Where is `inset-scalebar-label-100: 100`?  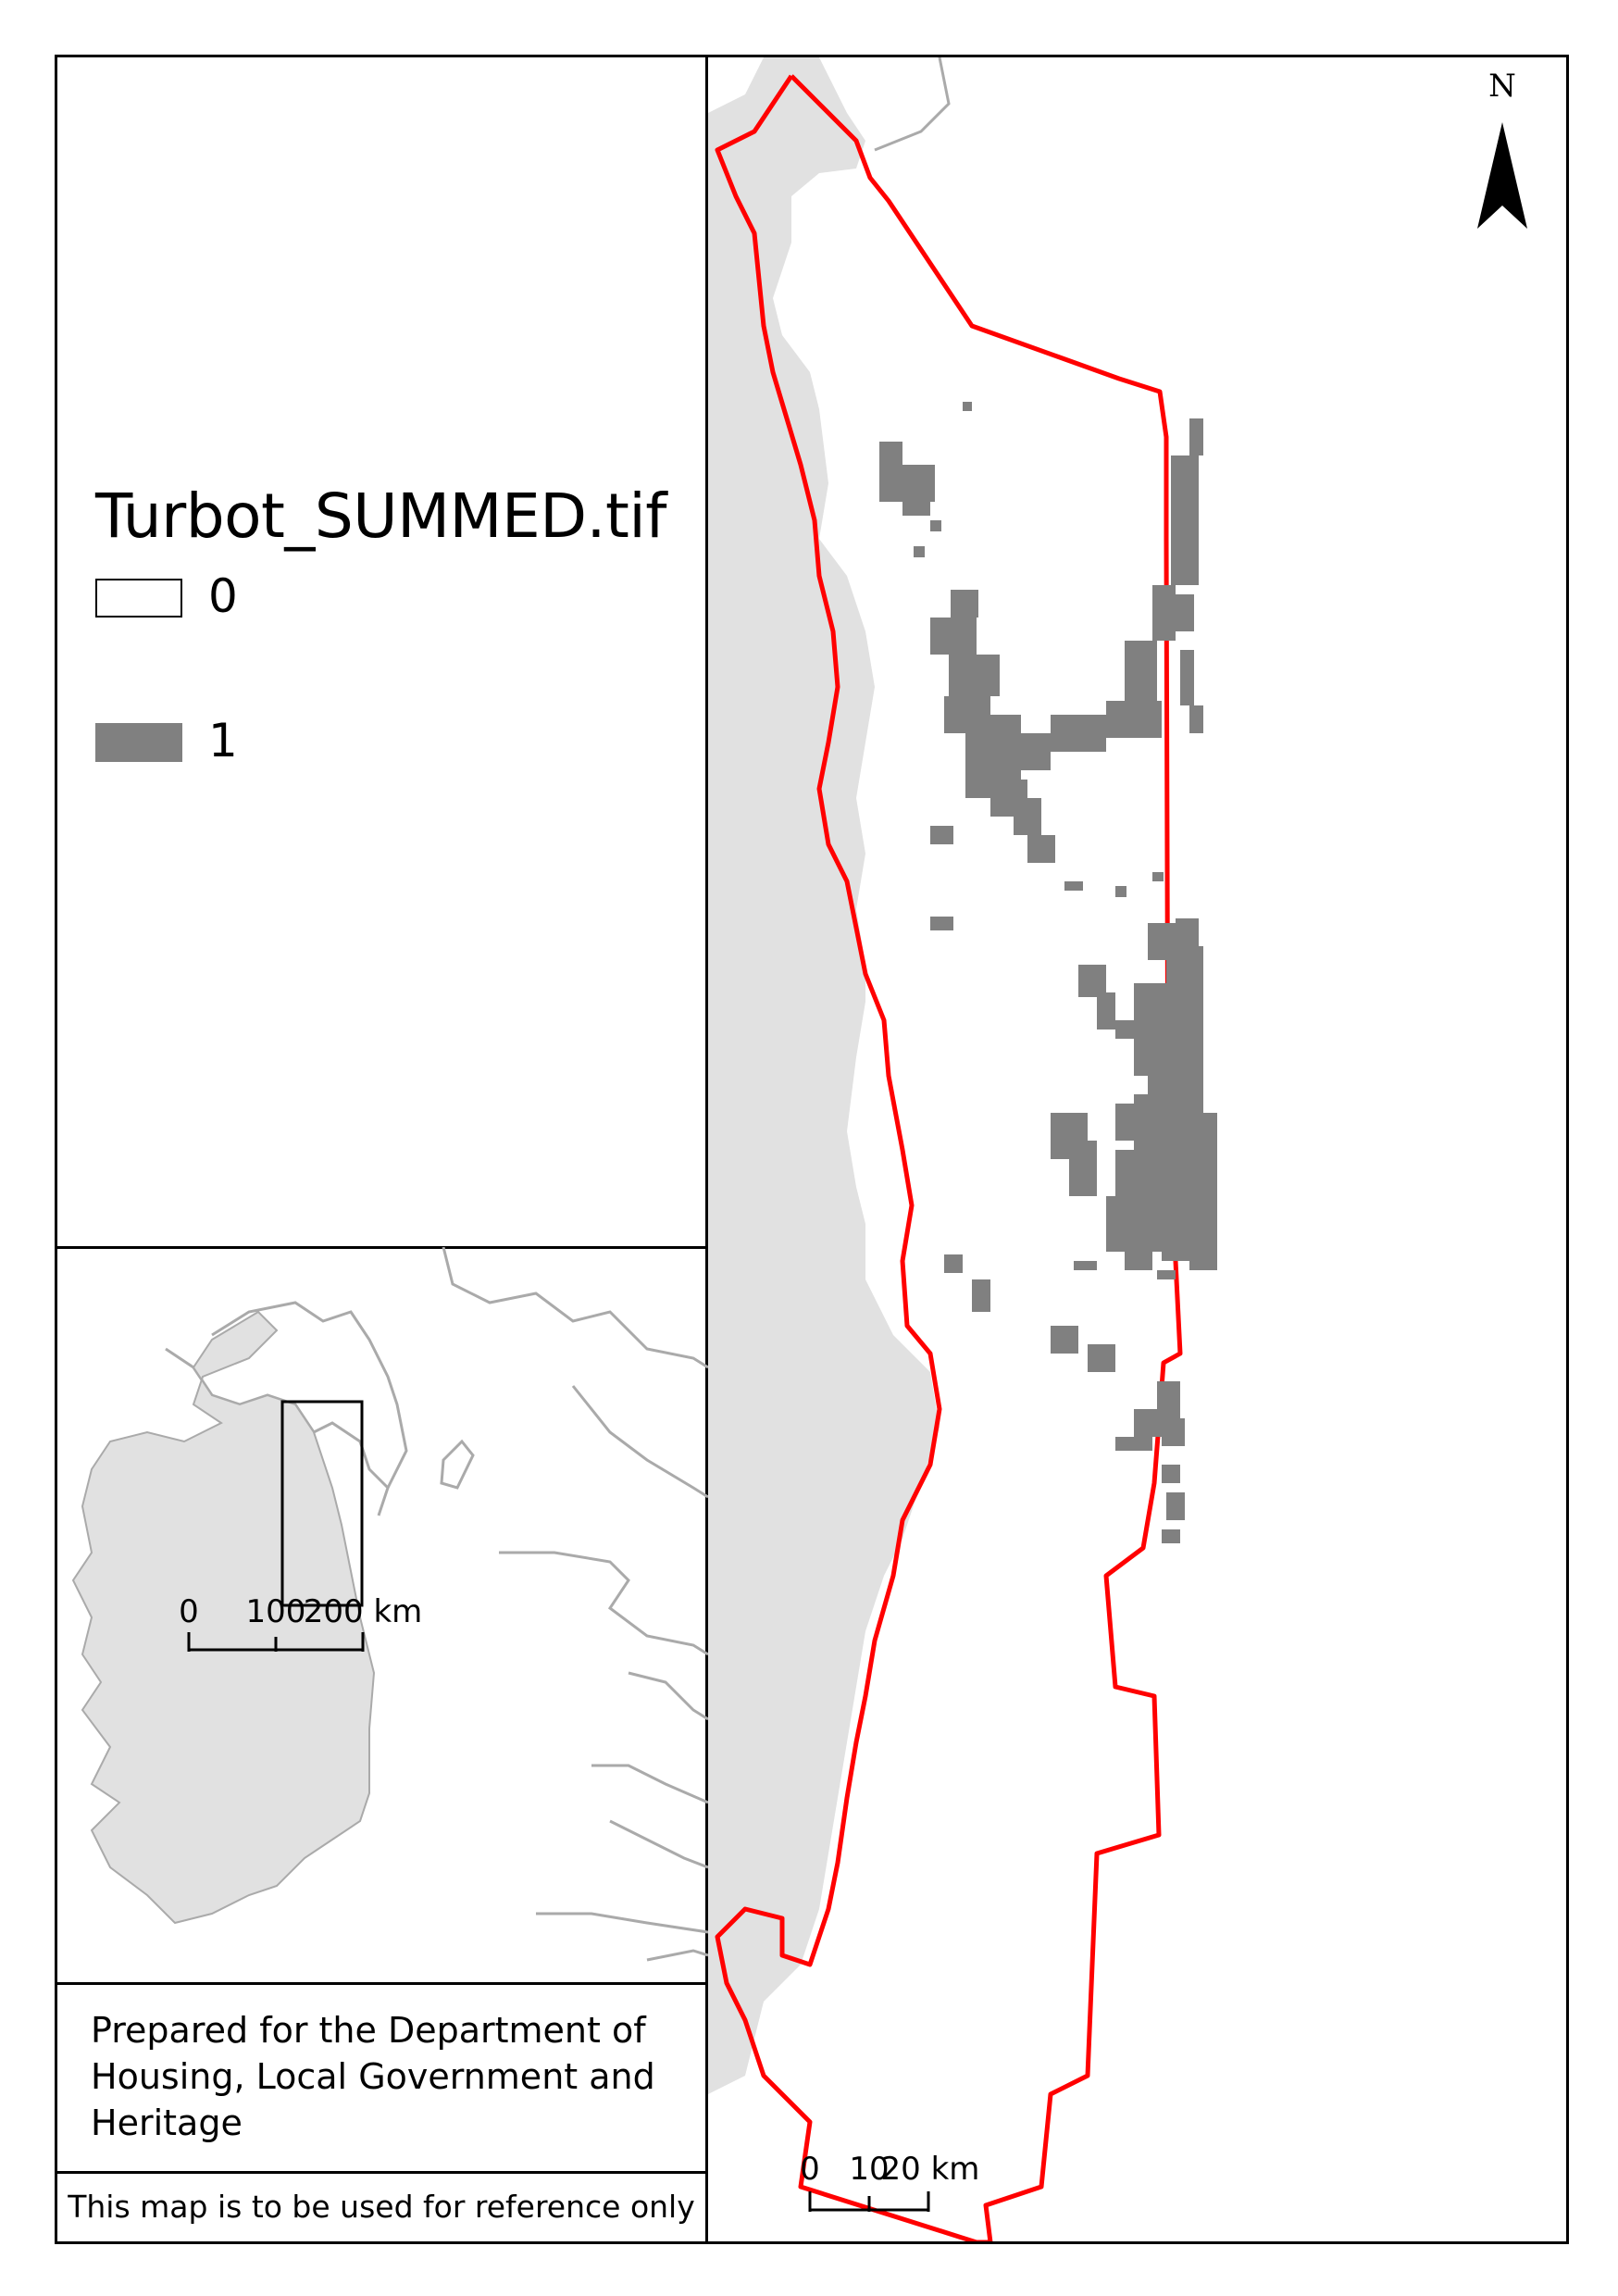 inset-scalebar-label-100: 100 is located at coordinates (276, 1611).